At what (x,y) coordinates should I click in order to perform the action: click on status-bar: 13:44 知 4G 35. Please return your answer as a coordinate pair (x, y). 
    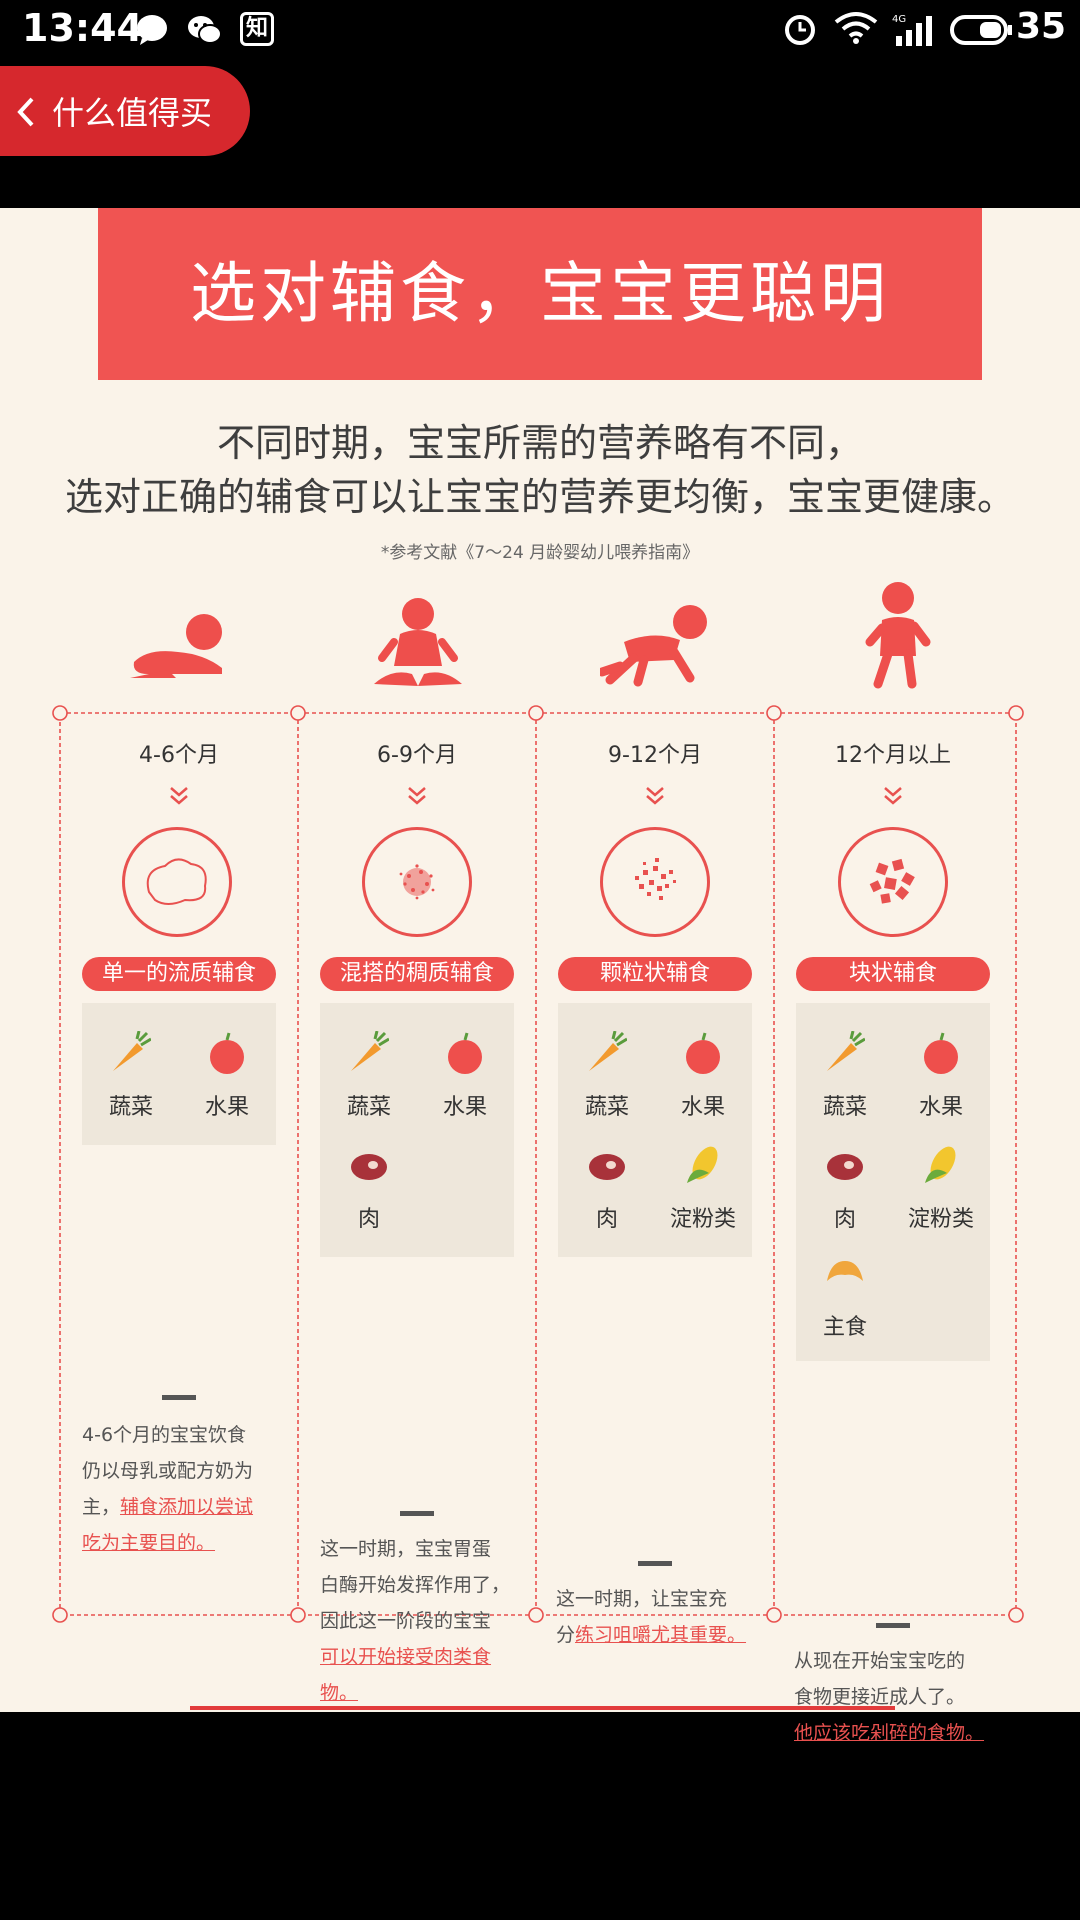
    Looking at the image, I should click on (540, 31).